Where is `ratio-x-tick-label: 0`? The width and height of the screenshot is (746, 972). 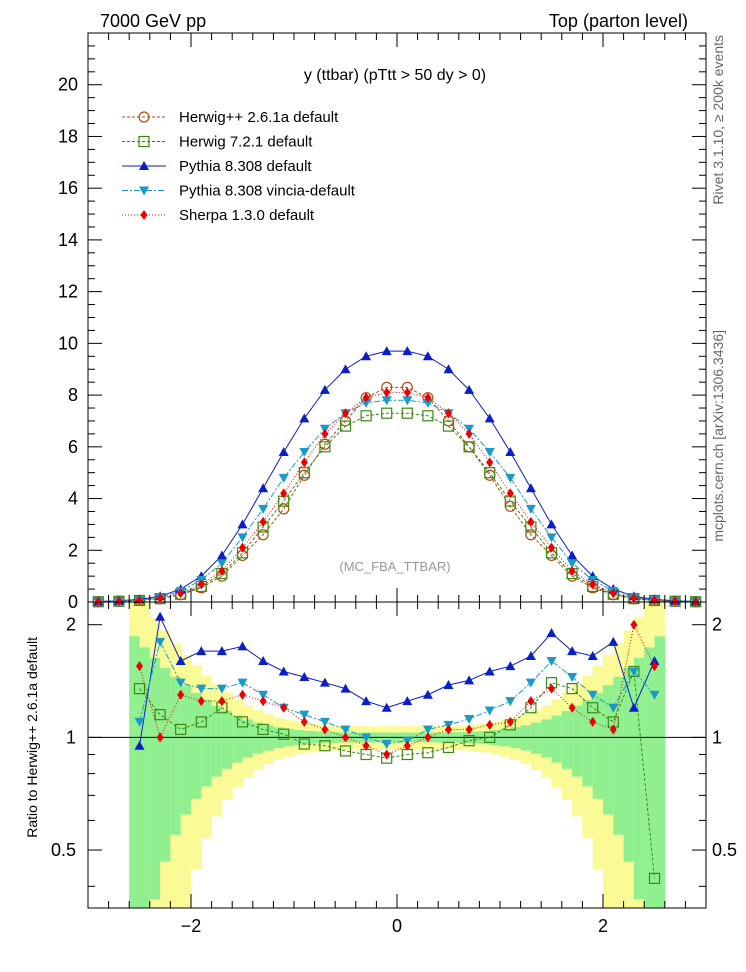 ratio-x-tick-label: 0 is located at coordinates (397, 926).